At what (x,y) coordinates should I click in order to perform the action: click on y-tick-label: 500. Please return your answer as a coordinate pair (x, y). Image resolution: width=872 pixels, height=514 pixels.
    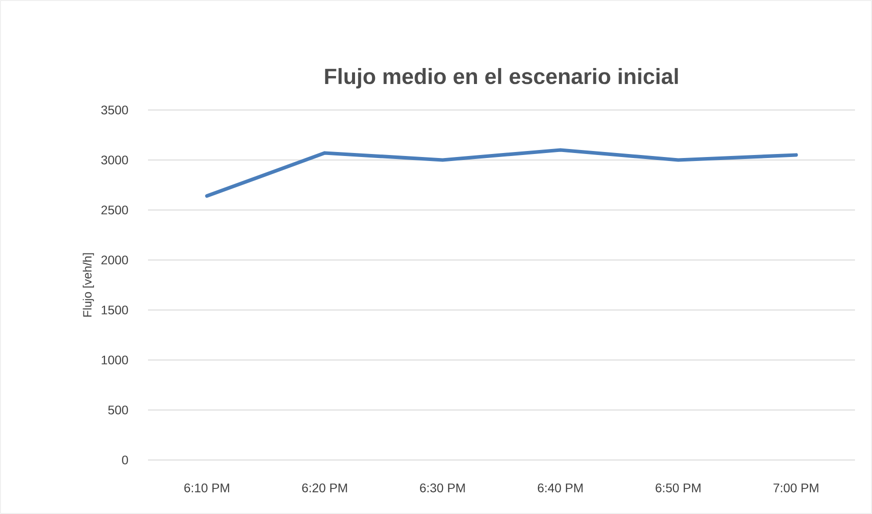
    Looking at the image, I should click on (118, 410).